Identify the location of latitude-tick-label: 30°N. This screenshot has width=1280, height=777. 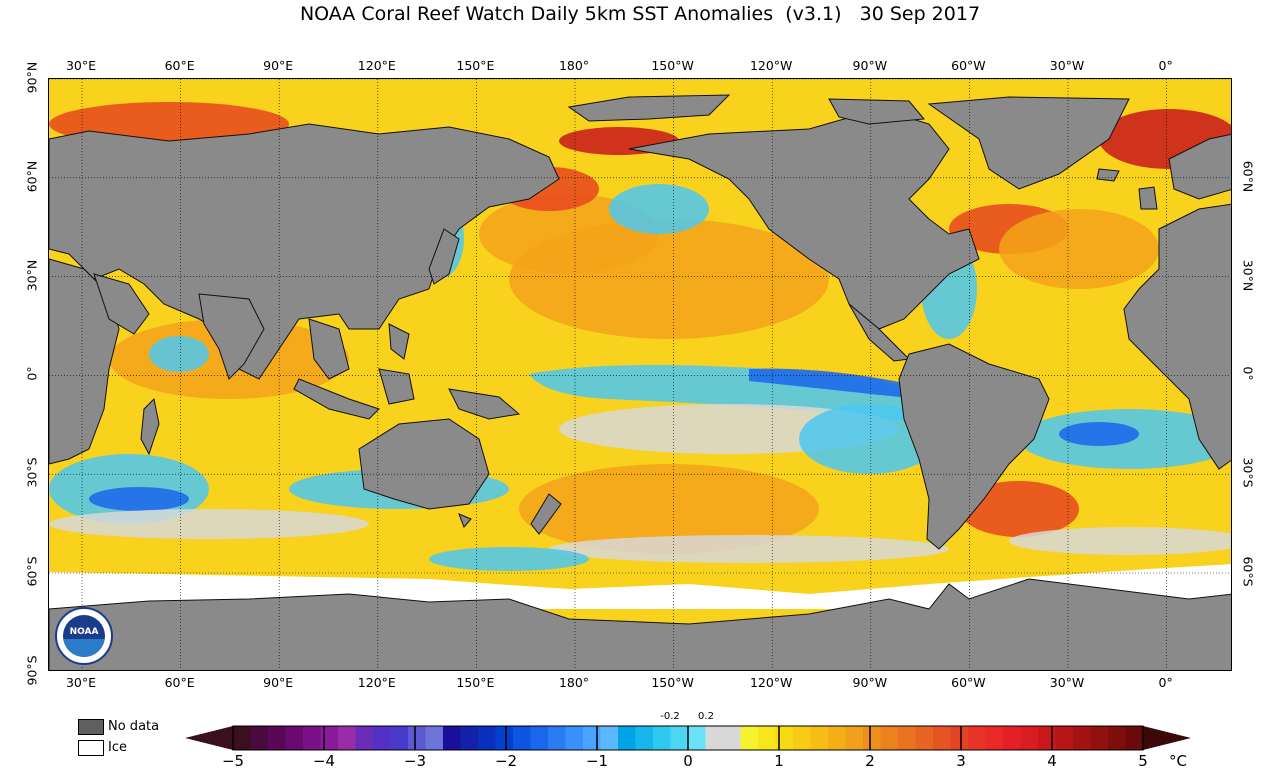
(32, 275).